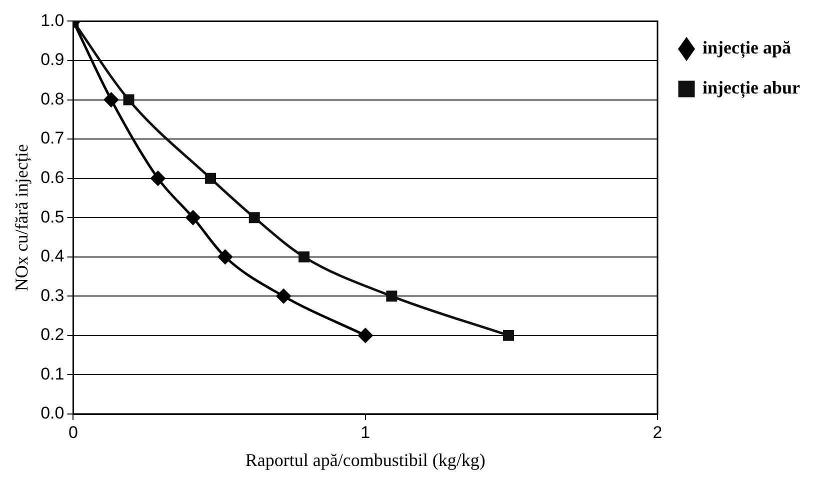 The image size is (828, 484). I want to click on y-axis-title: NOx cu/fără injecție, so click(22, 218).